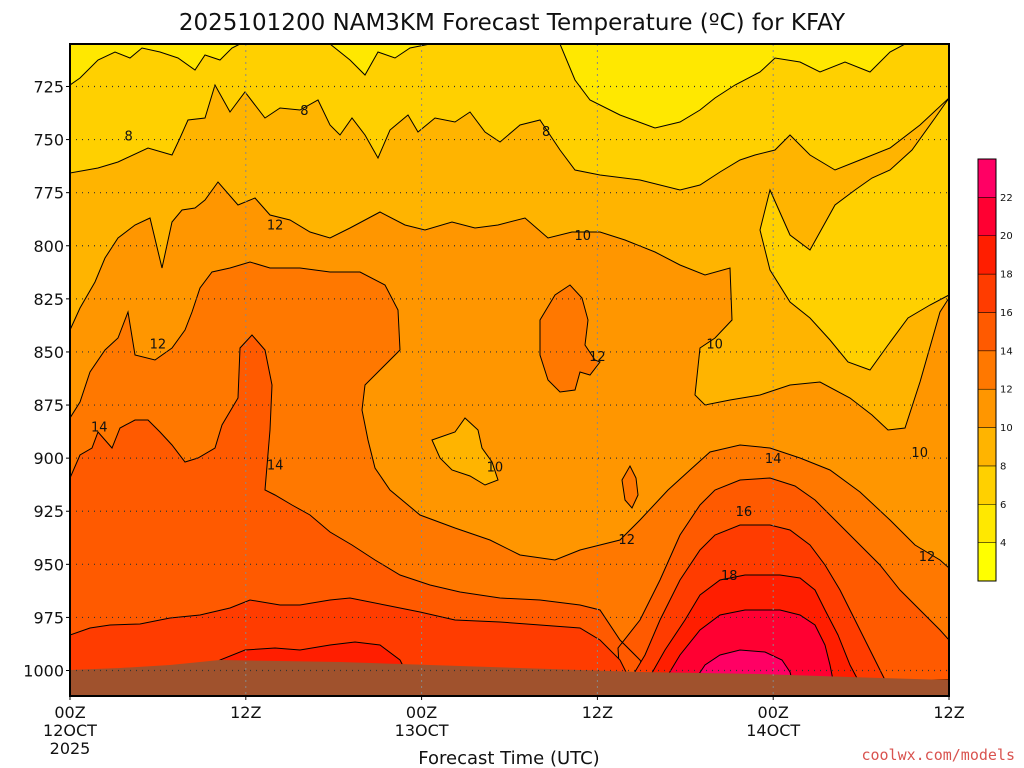  Describe the element at coordinates (1006, 198) in the screenshot. I see `colorbar-label: 22` at that location.